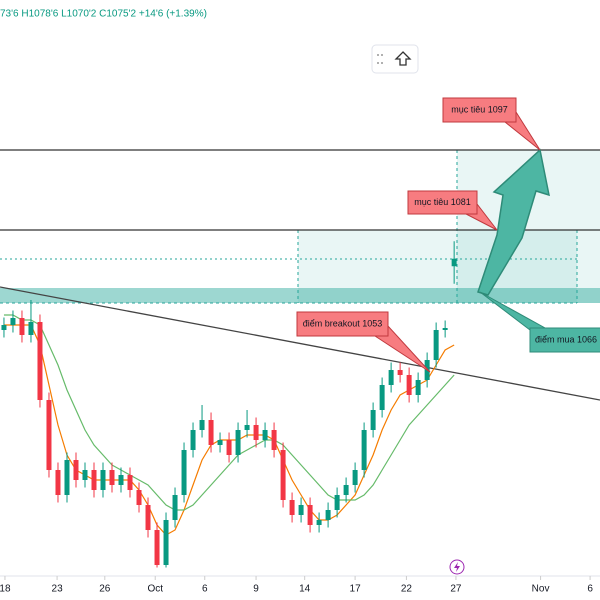  What do you see at coordinates (403, 58) in the screenshot?
I see `up-button` at bounding box center [403, 58].